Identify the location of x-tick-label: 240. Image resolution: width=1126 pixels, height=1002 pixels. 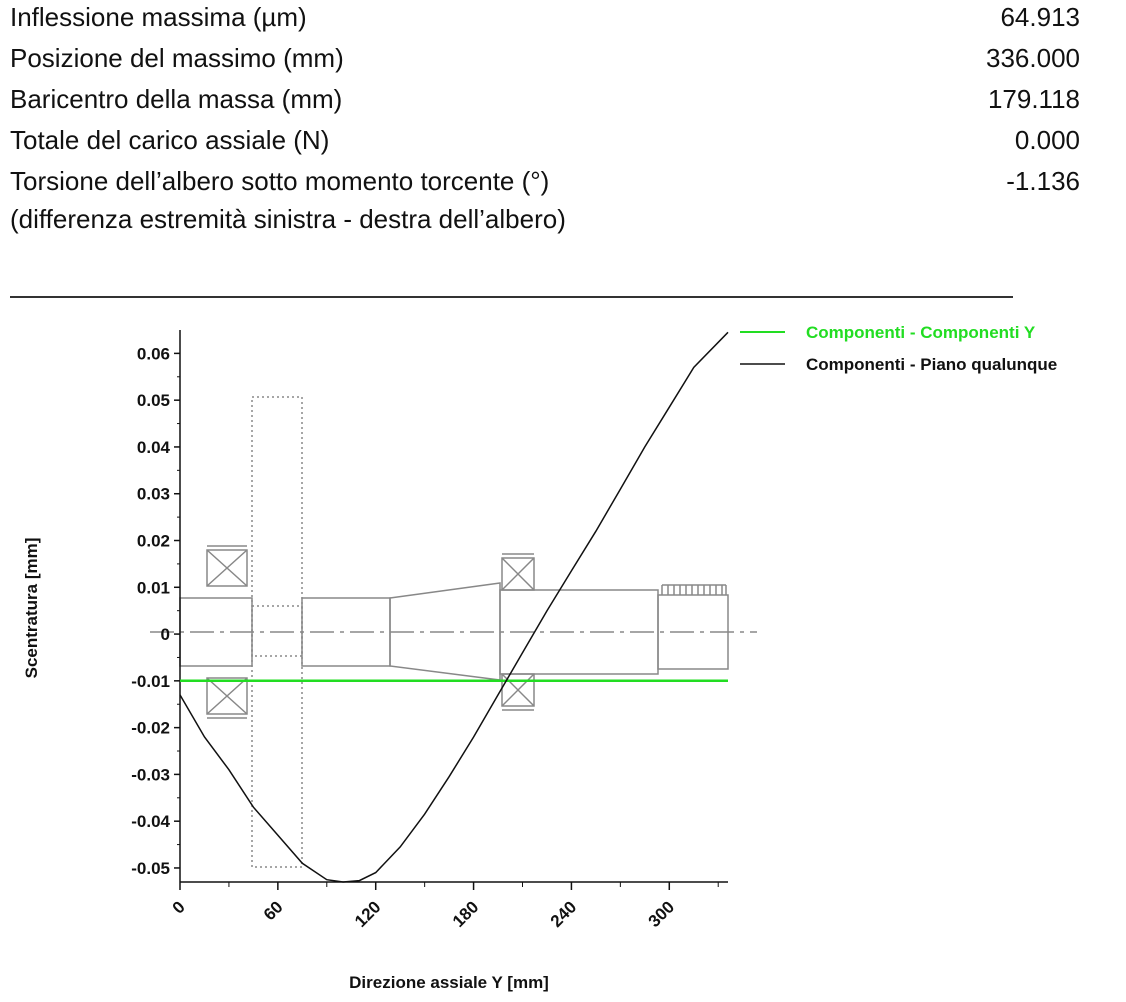
(563, 913).